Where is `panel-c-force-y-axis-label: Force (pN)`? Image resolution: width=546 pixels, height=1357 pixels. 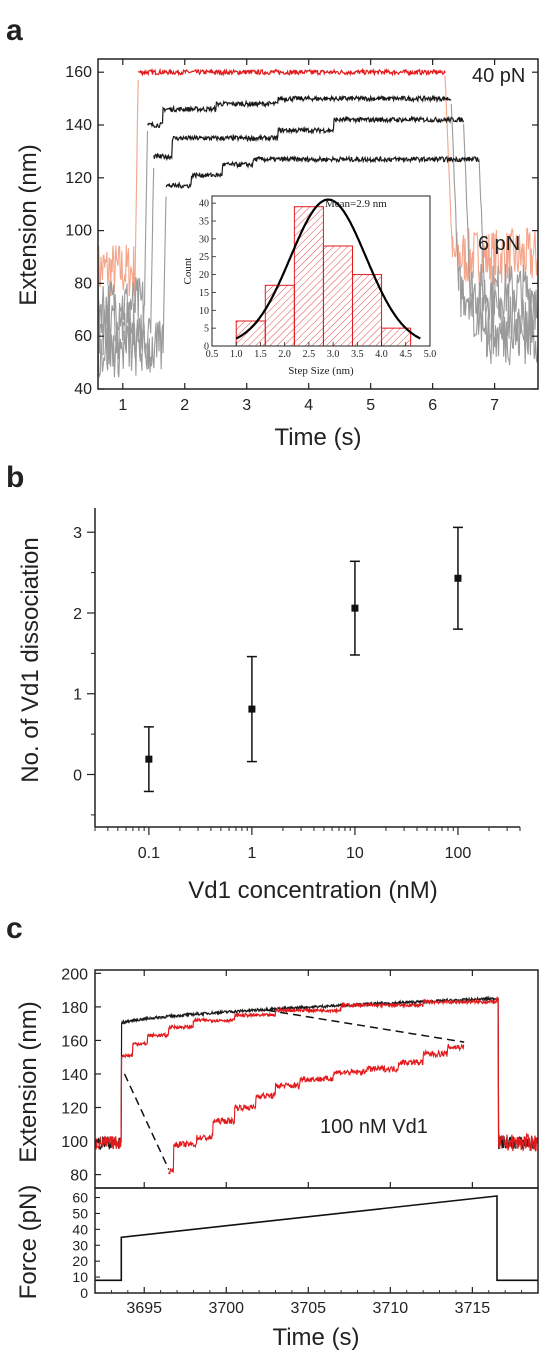 panel-c-force-y-axis-label: Force (pN) is located at coordinates (28, 1242).